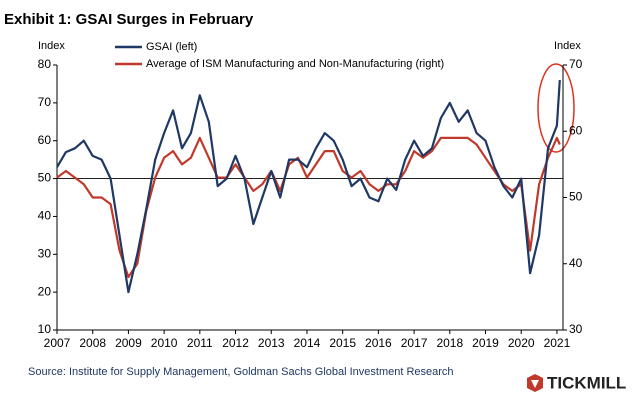  What do you see at coordinates (576, 64) in the screenshot?
I see `y2-tick-label: 70` at bounding box center [576, 64].